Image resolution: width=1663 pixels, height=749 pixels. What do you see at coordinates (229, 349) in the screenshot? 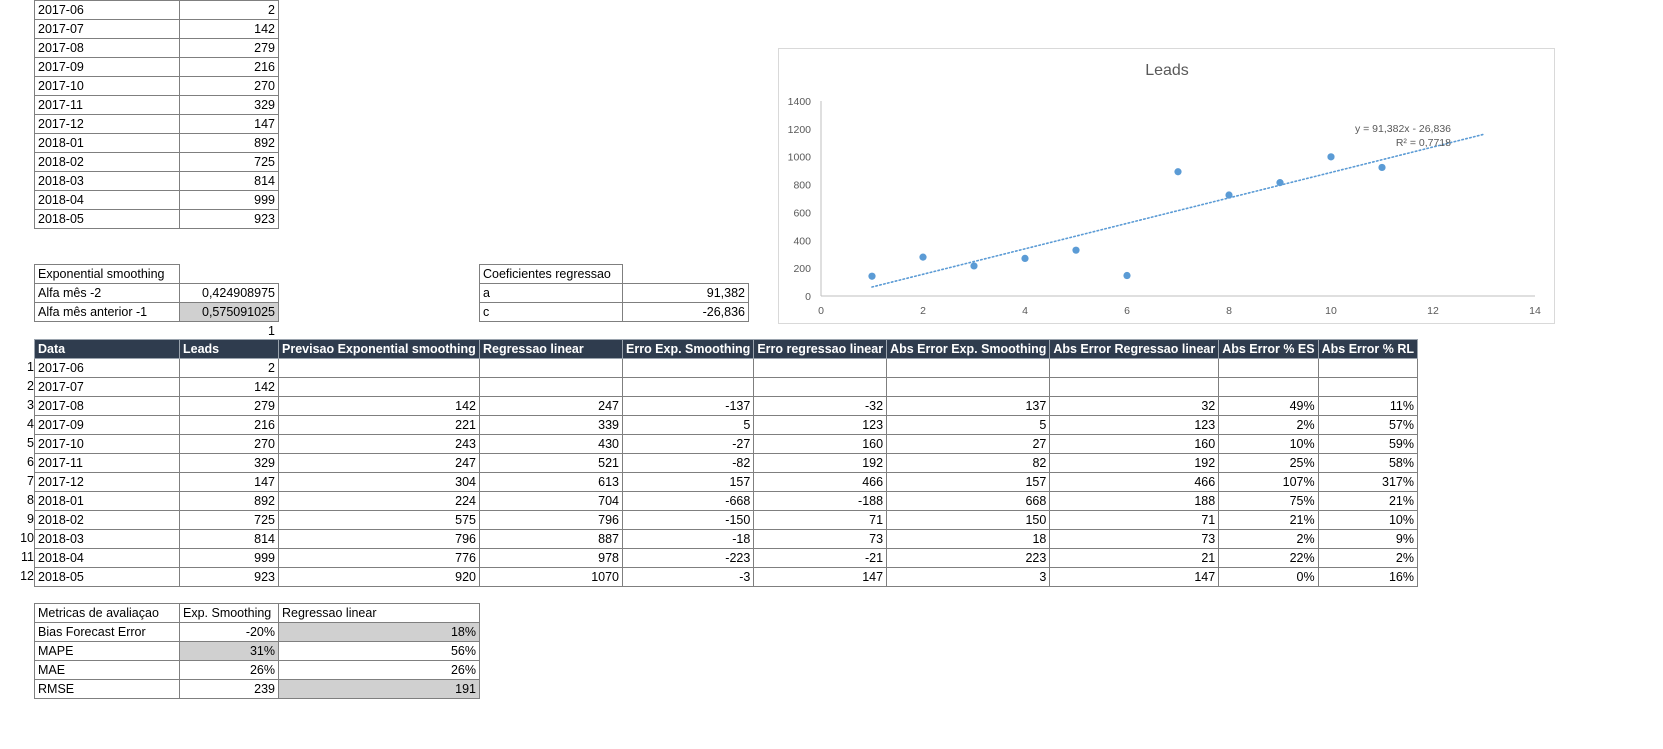
I see `main-header-cell: Leads` at bounding box center [229, 349].